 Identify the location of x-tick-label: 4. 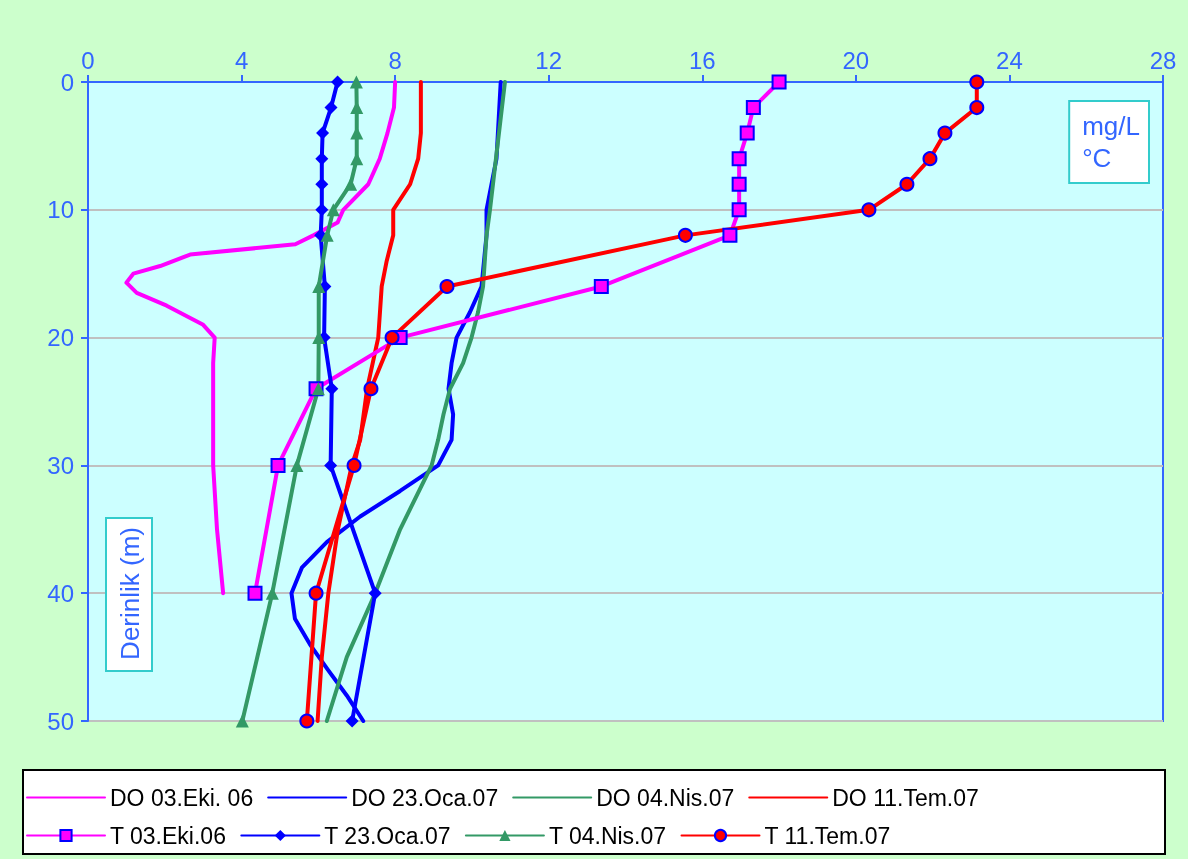
(241, 60).